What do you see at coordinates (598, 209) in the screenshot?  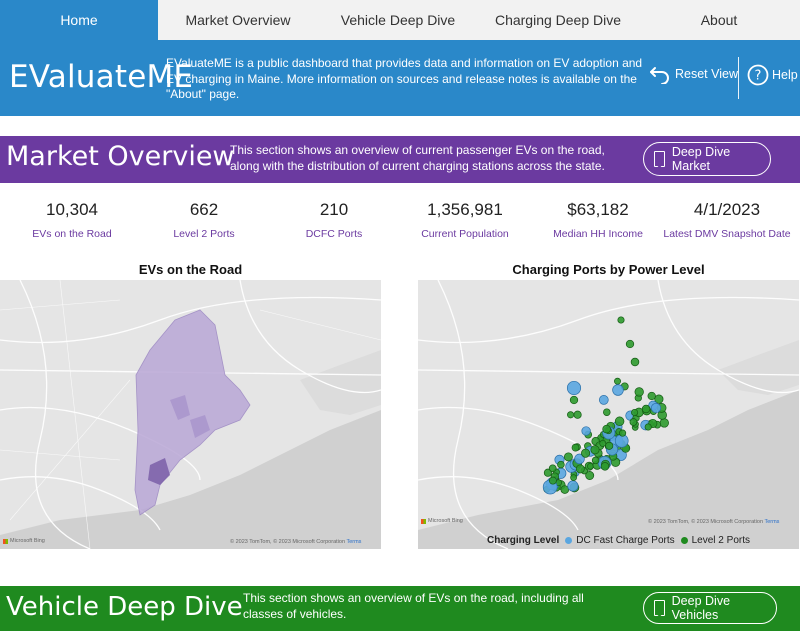 I see `kpi-value: $63,182` at bounding box center [598, 209].